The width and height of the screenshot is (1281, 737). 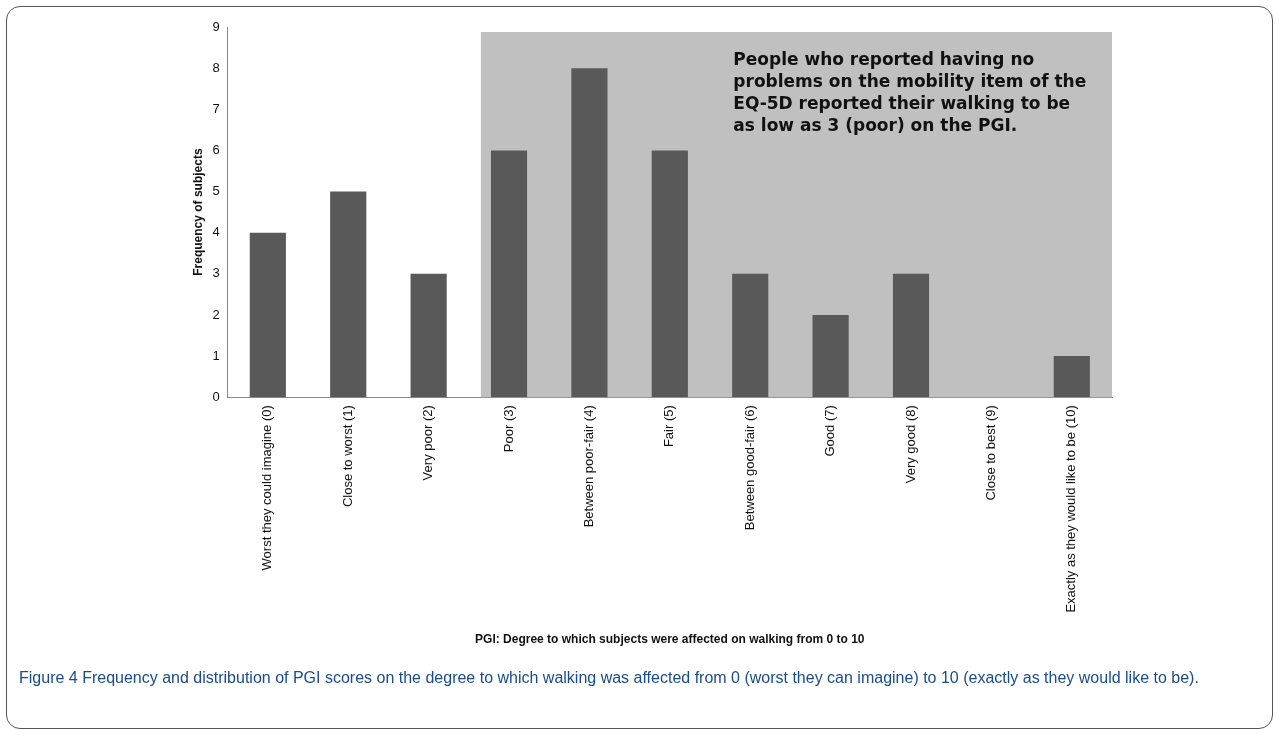 What do you see at coordinates (216, 67) in the screenshot?
I see `y-tick-label: 8` at bounding box center [216, 67].